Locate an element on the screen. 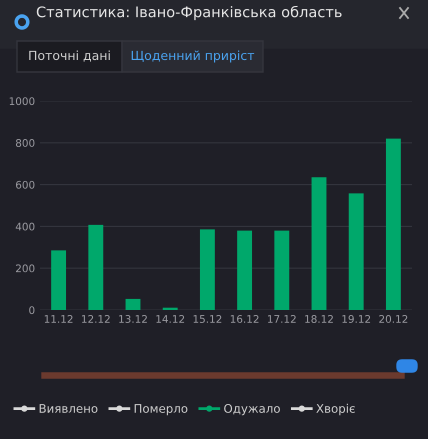 This screenshot has height=439, width=428. x-tick-label: 17.12 is located at coordinates (282, 319).